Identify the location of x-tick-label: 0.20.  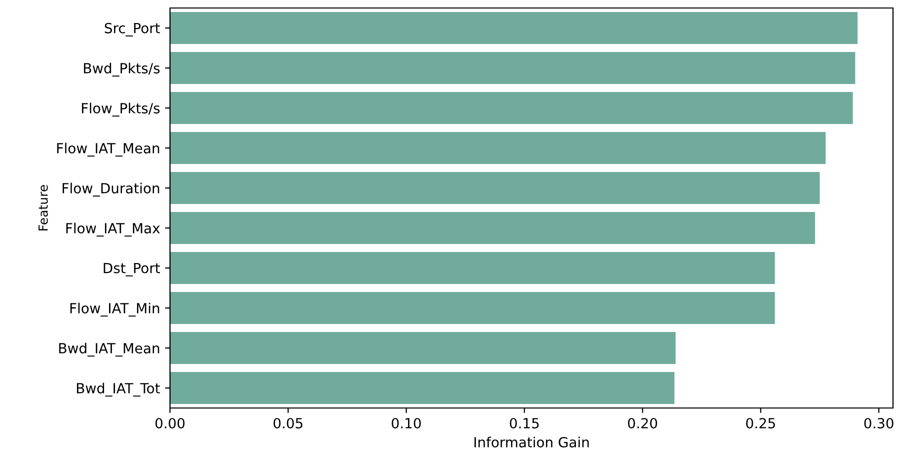
(643, 423).